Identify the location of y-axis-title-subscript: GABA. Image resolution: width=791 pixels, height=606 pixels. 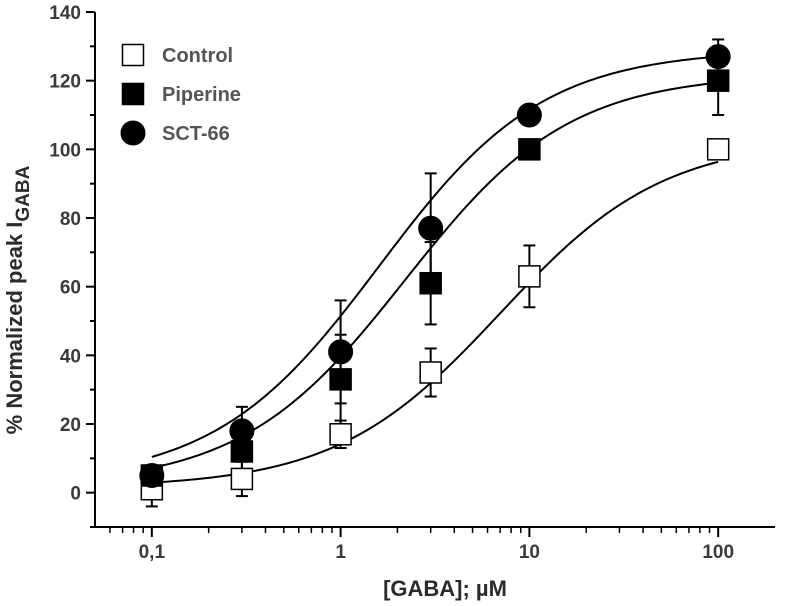
(23, 193).